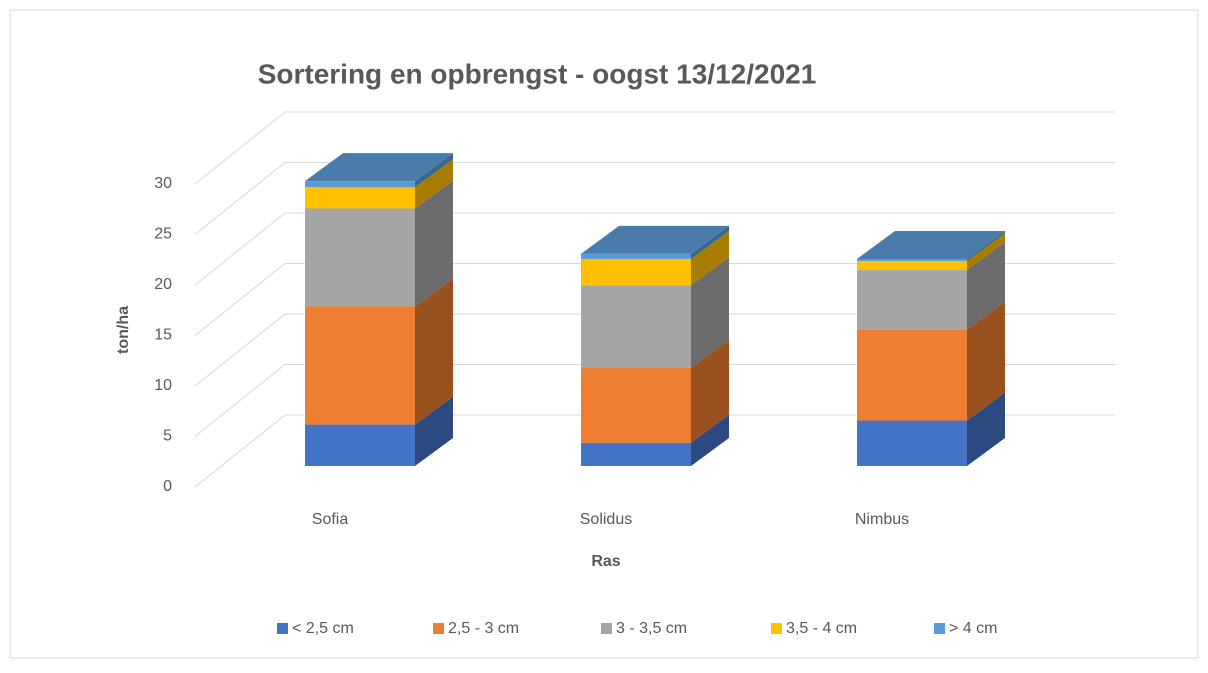 This screenshot has width=1208, height=673. Describe the element at coordinates (167, 486) in the screenshot. I see `y-tick-label: 0` at that location.